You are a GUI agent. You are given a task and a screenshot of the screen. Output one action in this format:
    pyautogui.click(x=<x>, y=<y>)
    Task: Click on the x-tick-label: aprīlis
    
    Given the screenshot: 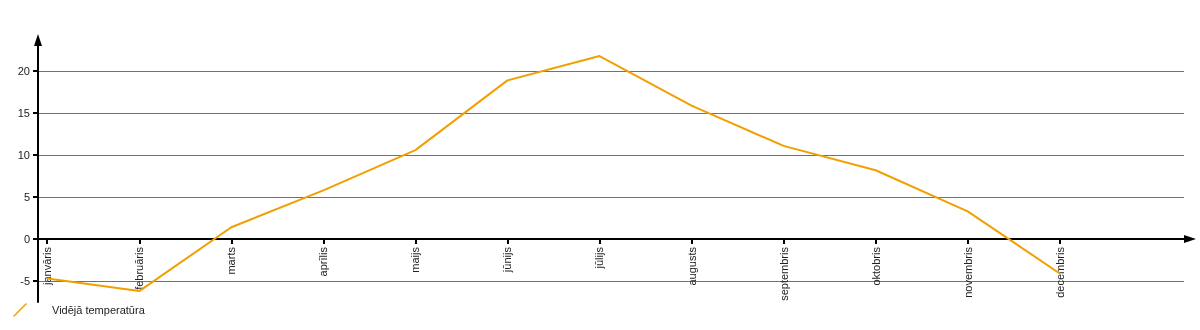 What is the action you would take?
    pyautogui.click(x=323, y=261)
    